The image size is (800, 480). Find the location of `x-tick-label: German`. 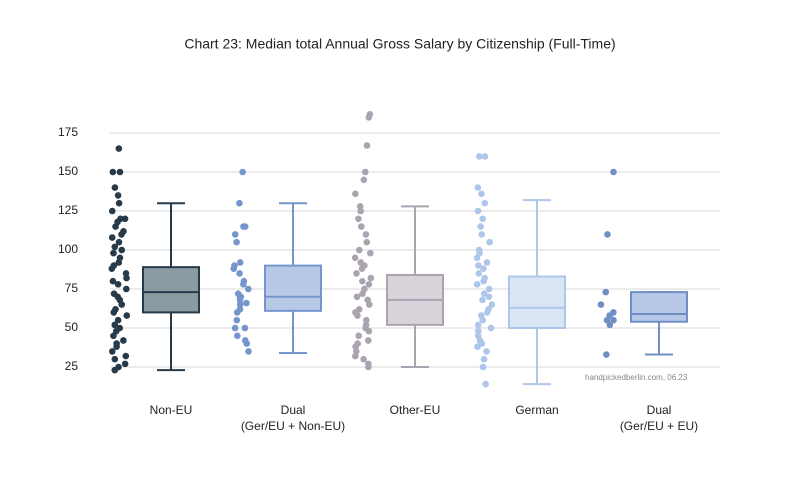

x-tick-label: German is located at coordinates (537, 410).